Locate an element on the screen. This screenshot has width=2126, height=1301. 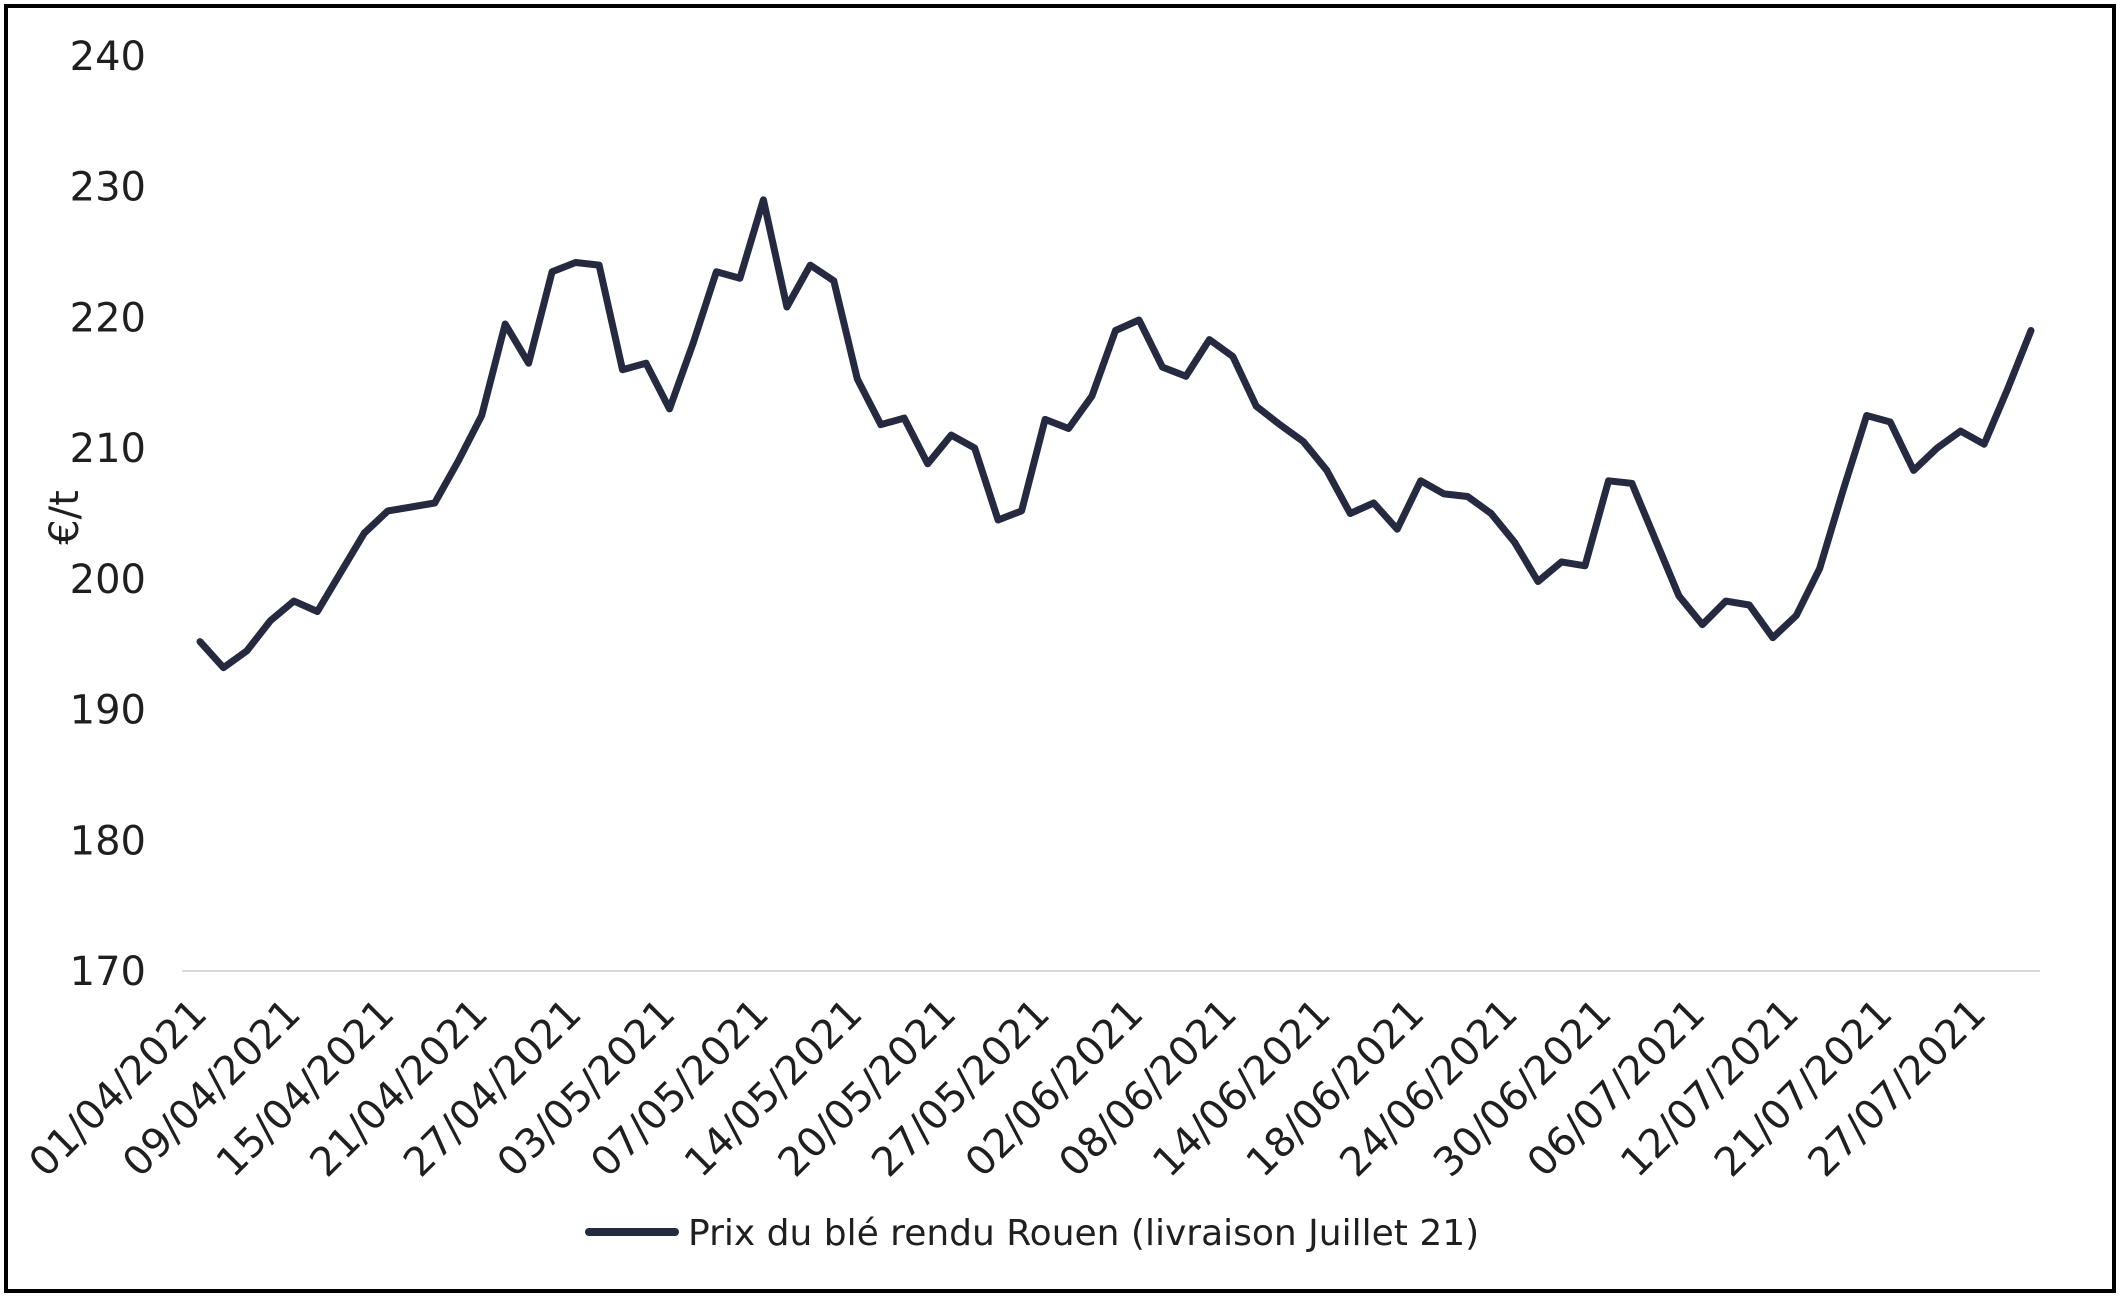
y-tick-label: 200 is located at coordinates (108, 580).